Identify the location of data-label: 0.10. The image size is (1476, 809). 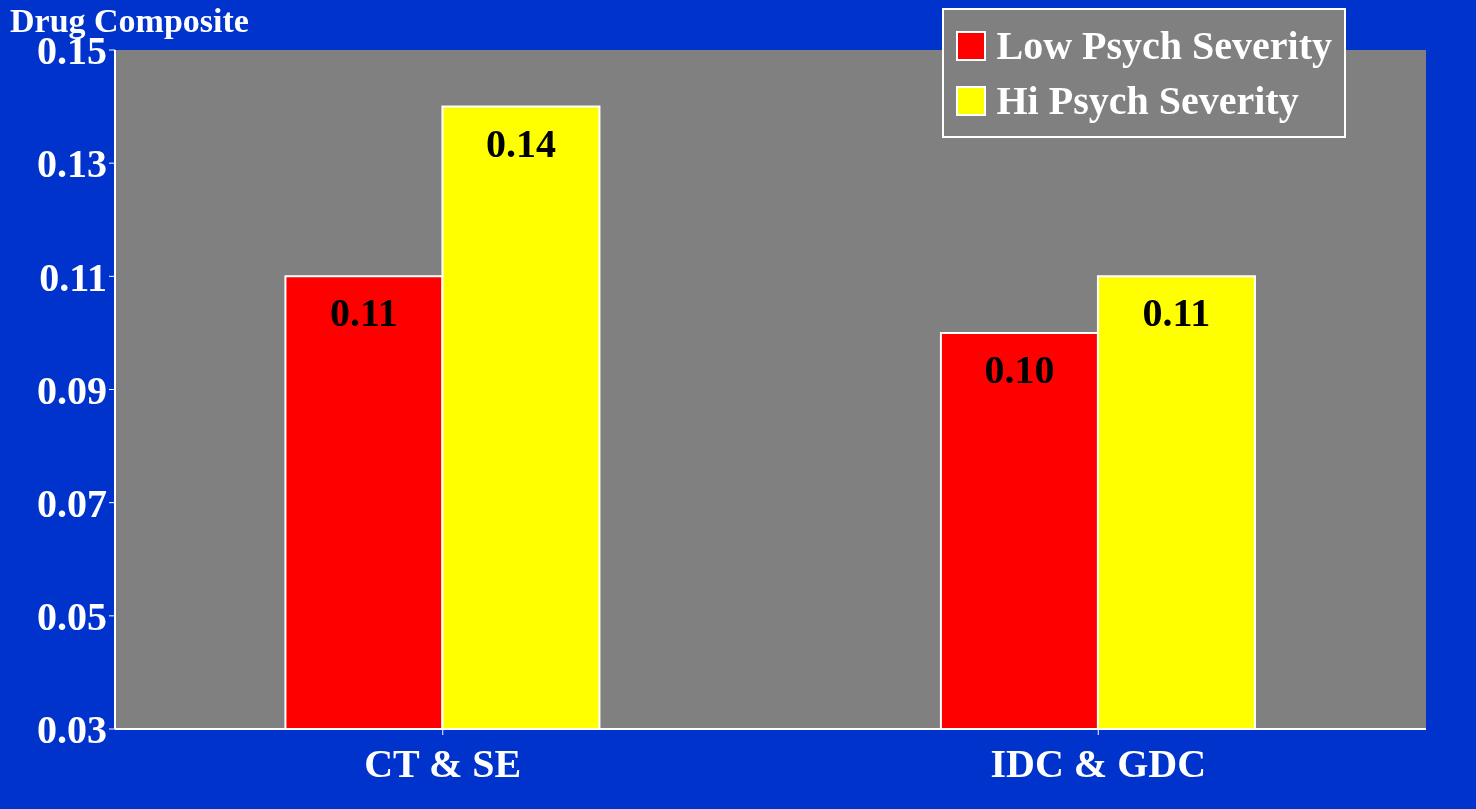
(1019, 369).